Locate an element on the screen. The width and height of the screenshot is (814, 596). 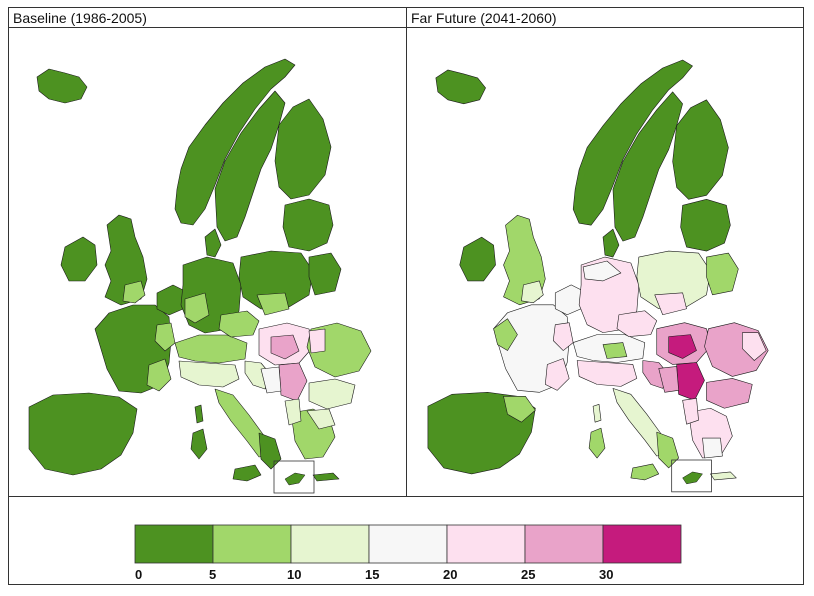
region-romania-e is located at coordinates (754, 346).